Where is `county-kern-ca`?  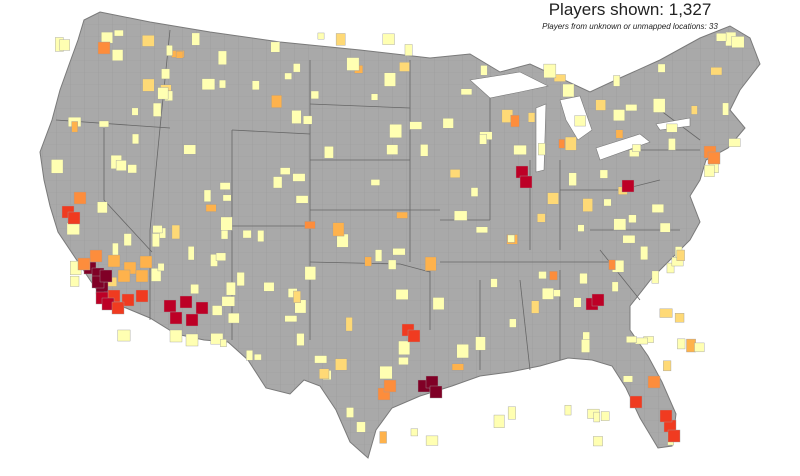
county-kern-ca is located at coordinates (96, 256).